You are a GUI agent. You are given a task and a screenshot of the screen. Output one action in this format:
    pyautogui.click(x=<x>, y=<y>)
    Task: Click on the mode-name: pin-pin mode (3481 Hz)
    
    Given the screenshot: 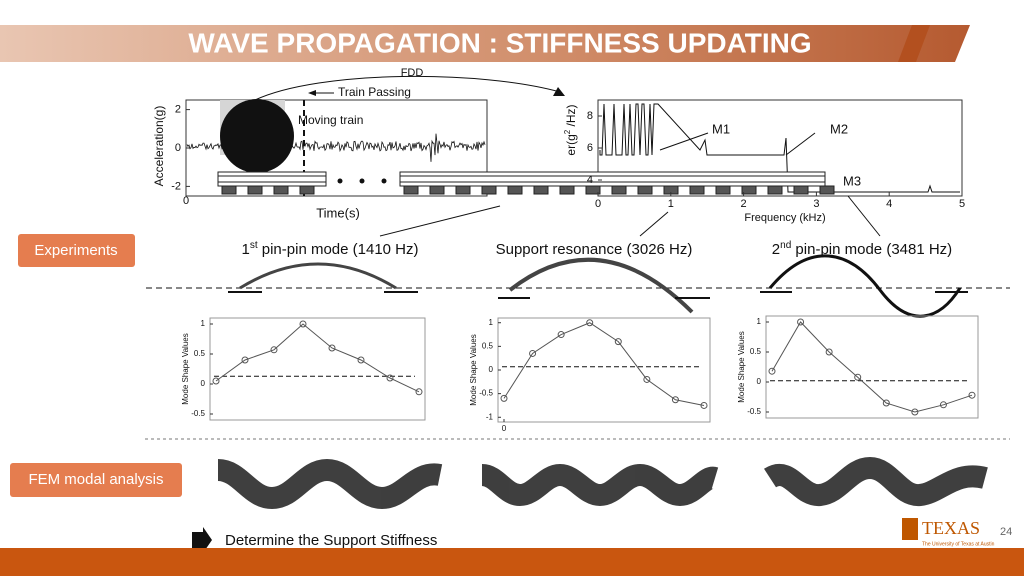 What is the action you would take?
    pyautogui.click(x=871, y=249)
    